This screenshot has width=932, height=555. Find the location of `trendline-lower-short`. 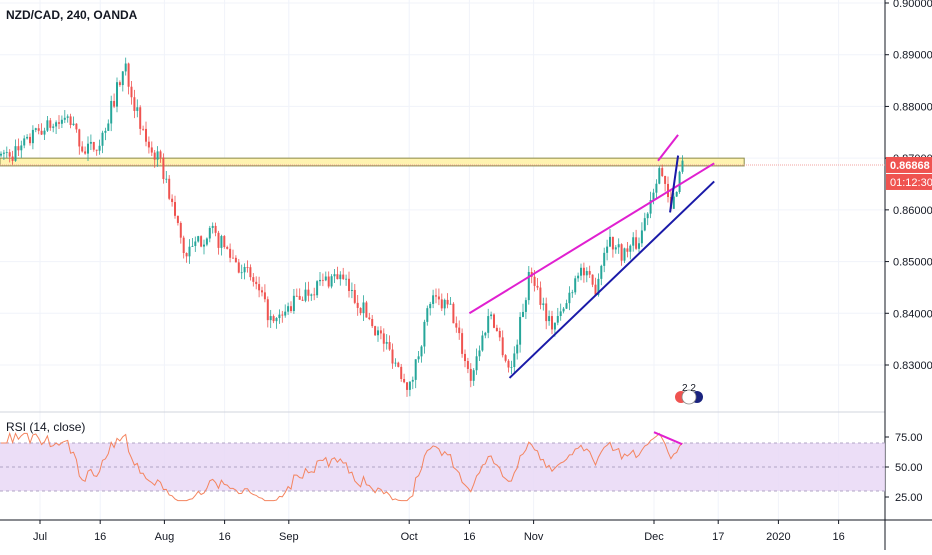

trendline-lower-short is located at coordinates (674, 184).